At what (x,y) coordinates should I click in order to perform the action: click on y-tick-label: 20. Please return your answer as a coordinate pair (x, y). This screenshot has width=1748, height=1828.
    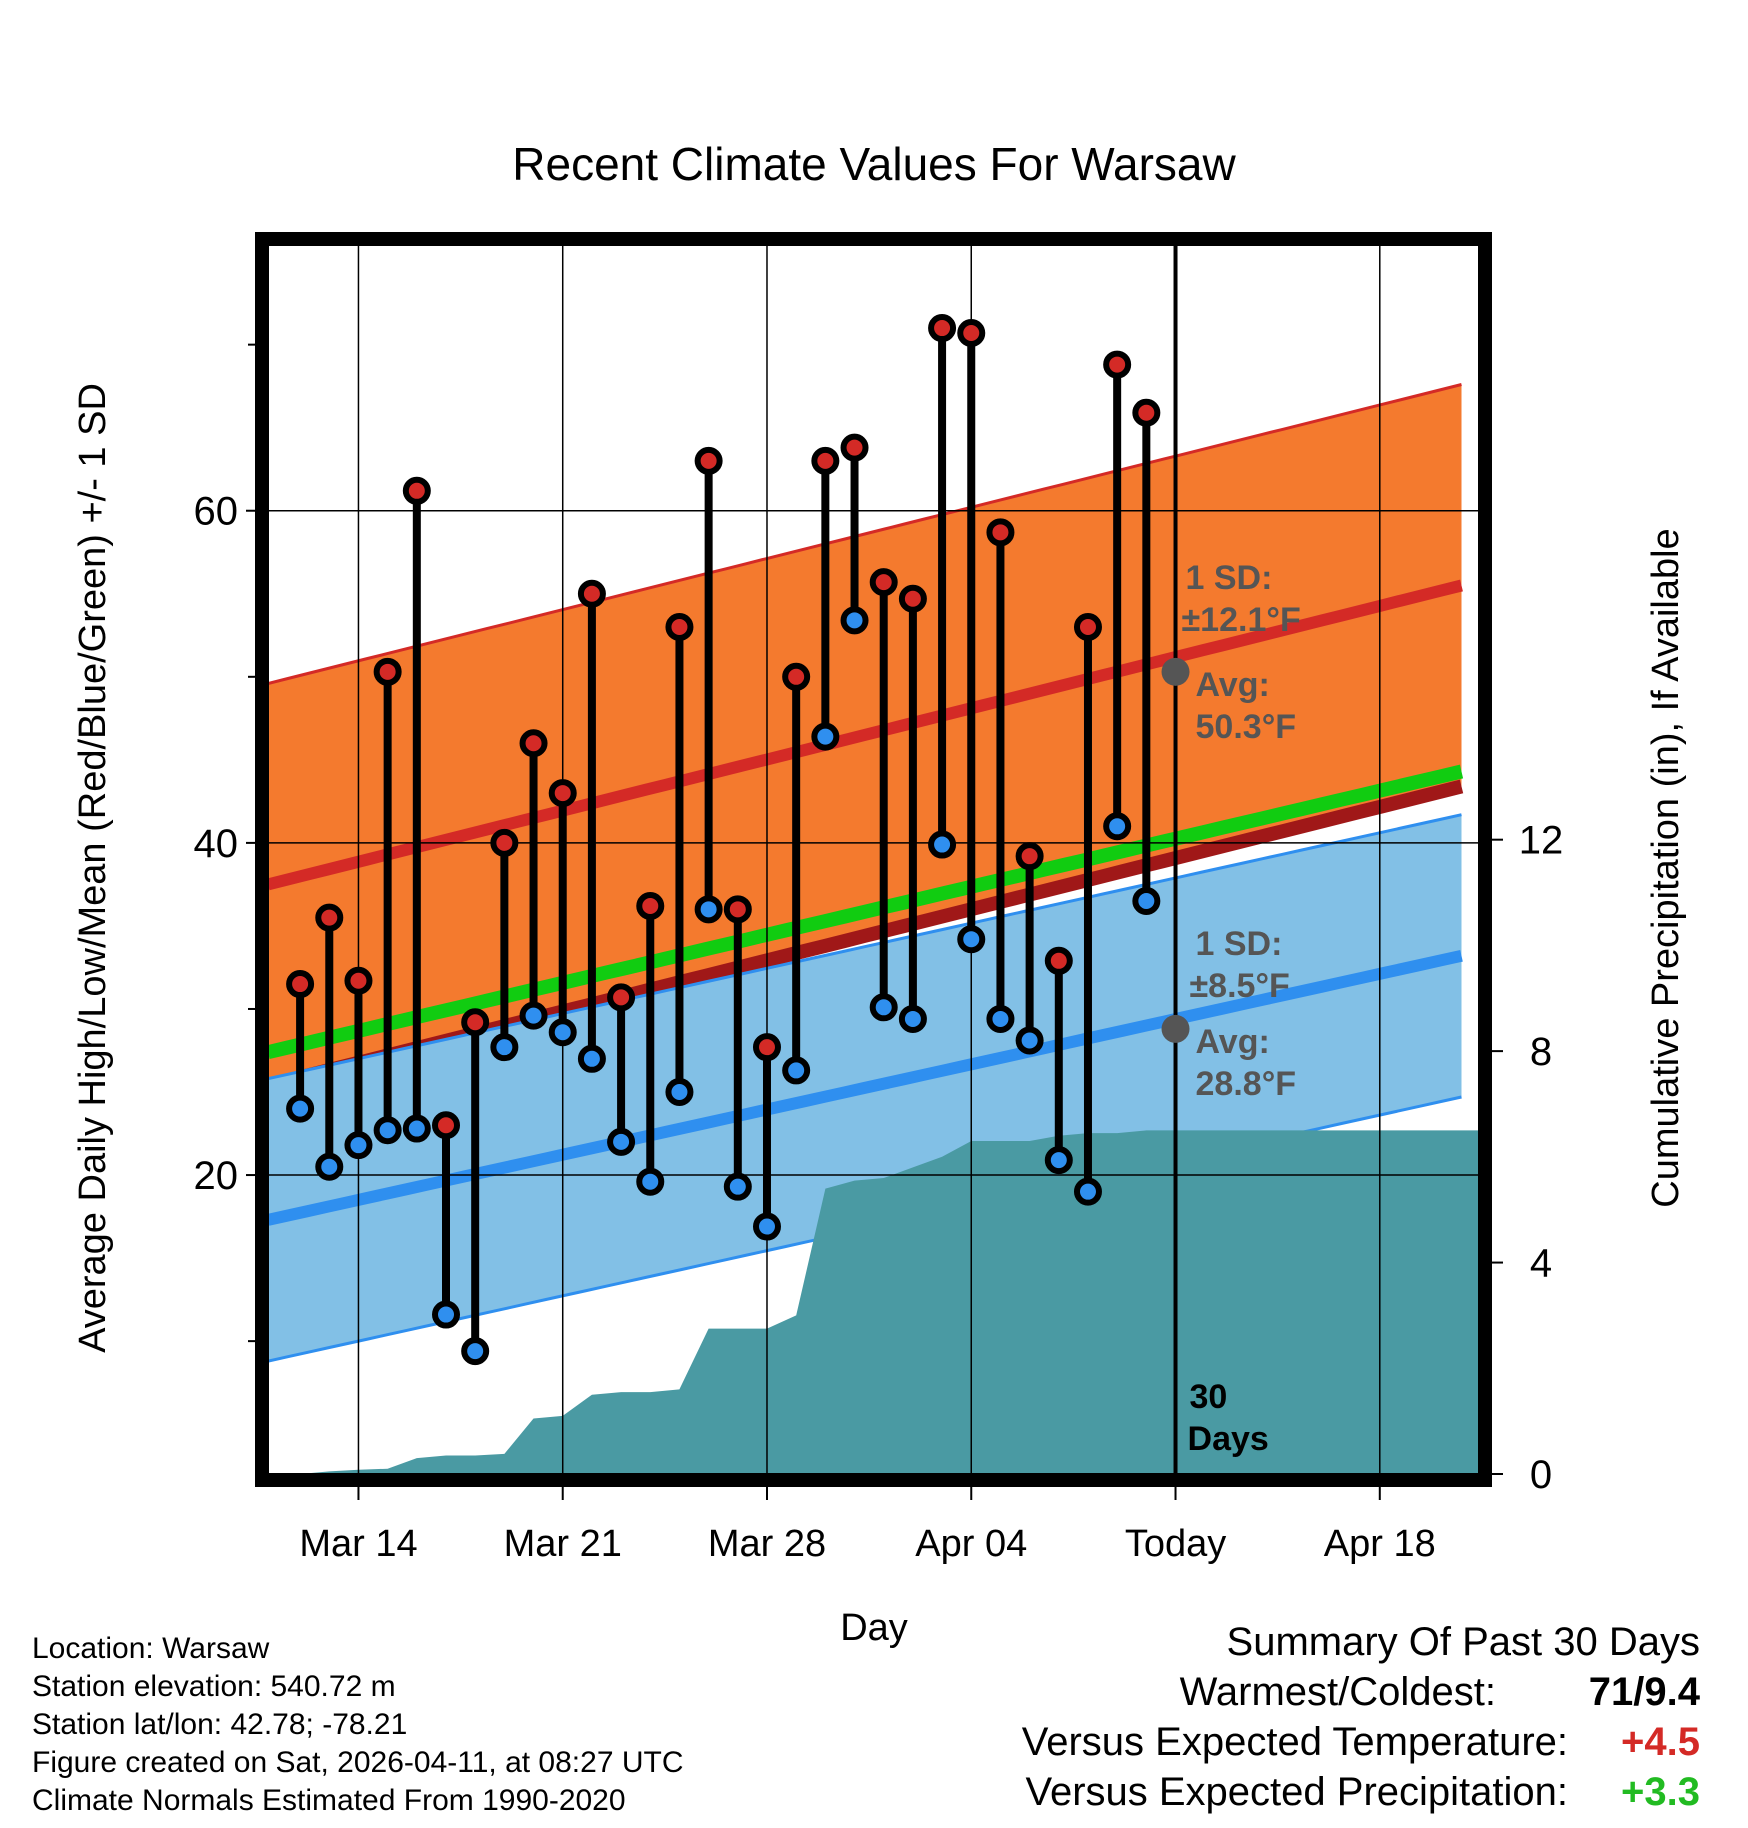
    Looking at the image, I should click on (216, 1176).